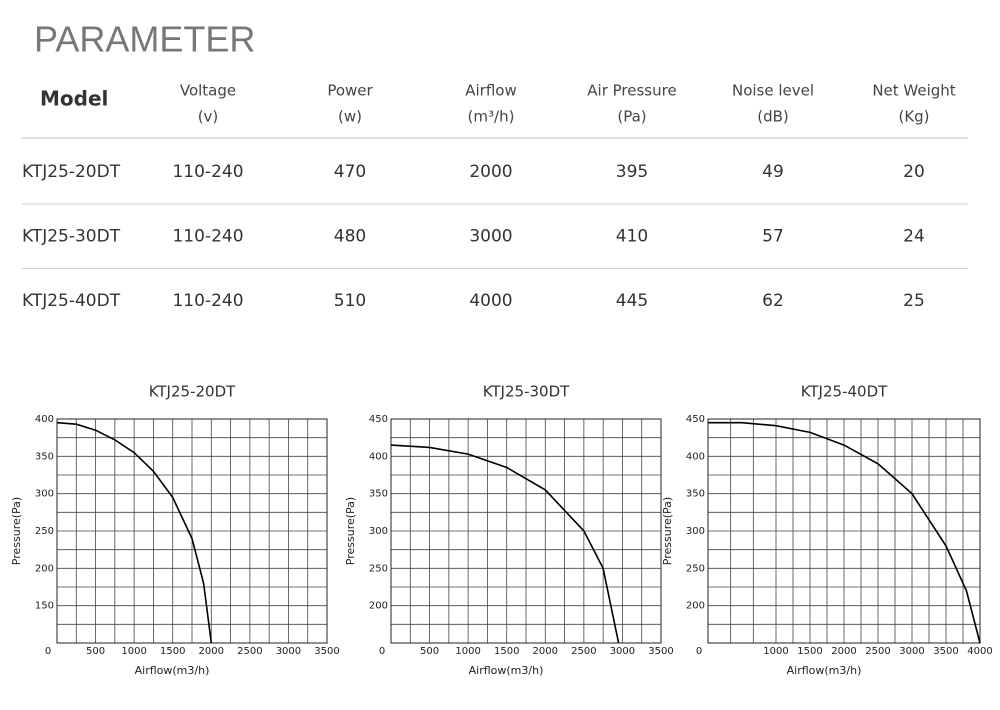 The width and height of the screenshot is (1000, 710). Describe the element at coordinates (914, 237) in the screenshot. I see `table-cell: 24` at that location.